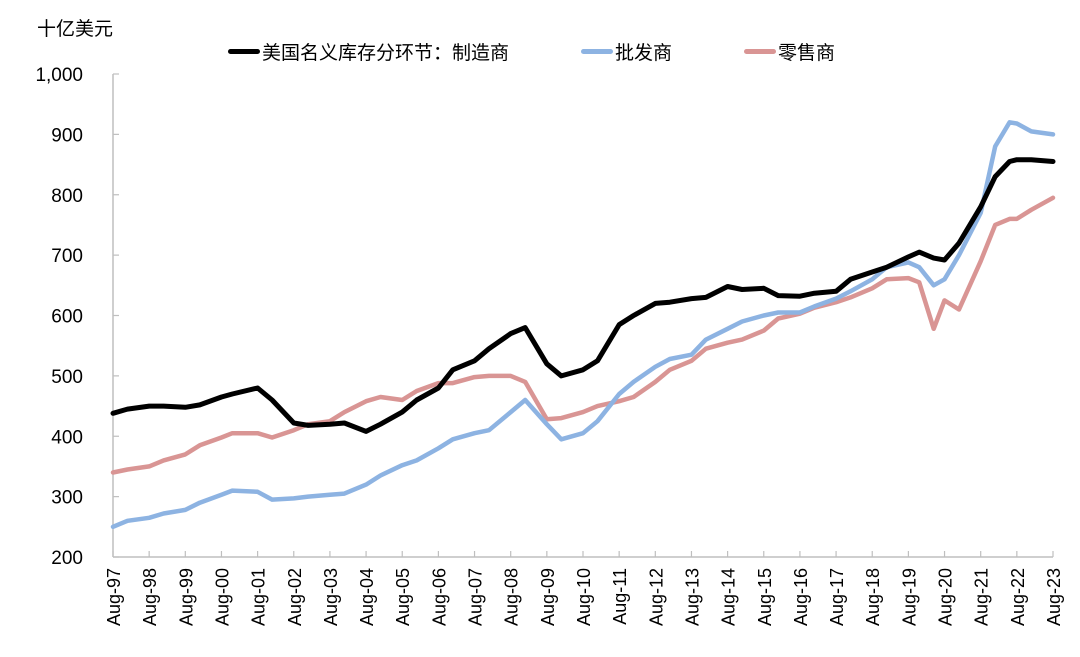 This screenshot has width=1080, height=657. What do you see at coordinates (548, 597) in the screenshot?
I see `x-tick-label: Aug-09` at bounding box center [548, 597].